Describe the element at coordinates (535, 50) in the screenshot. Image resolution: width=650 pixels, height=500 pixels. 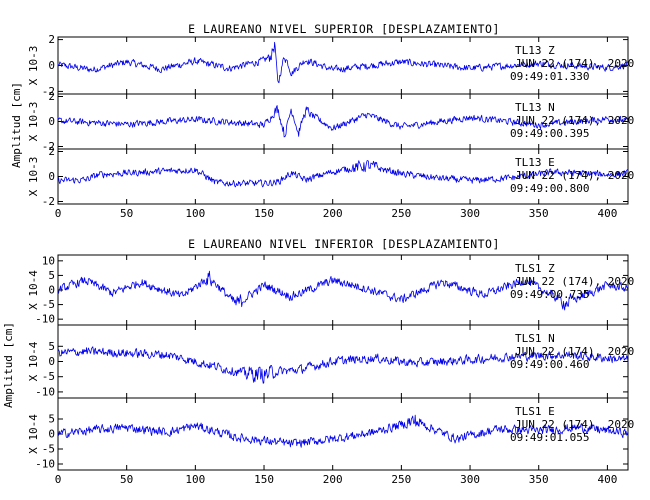
I see `station-label: TL13 Z` at that location.